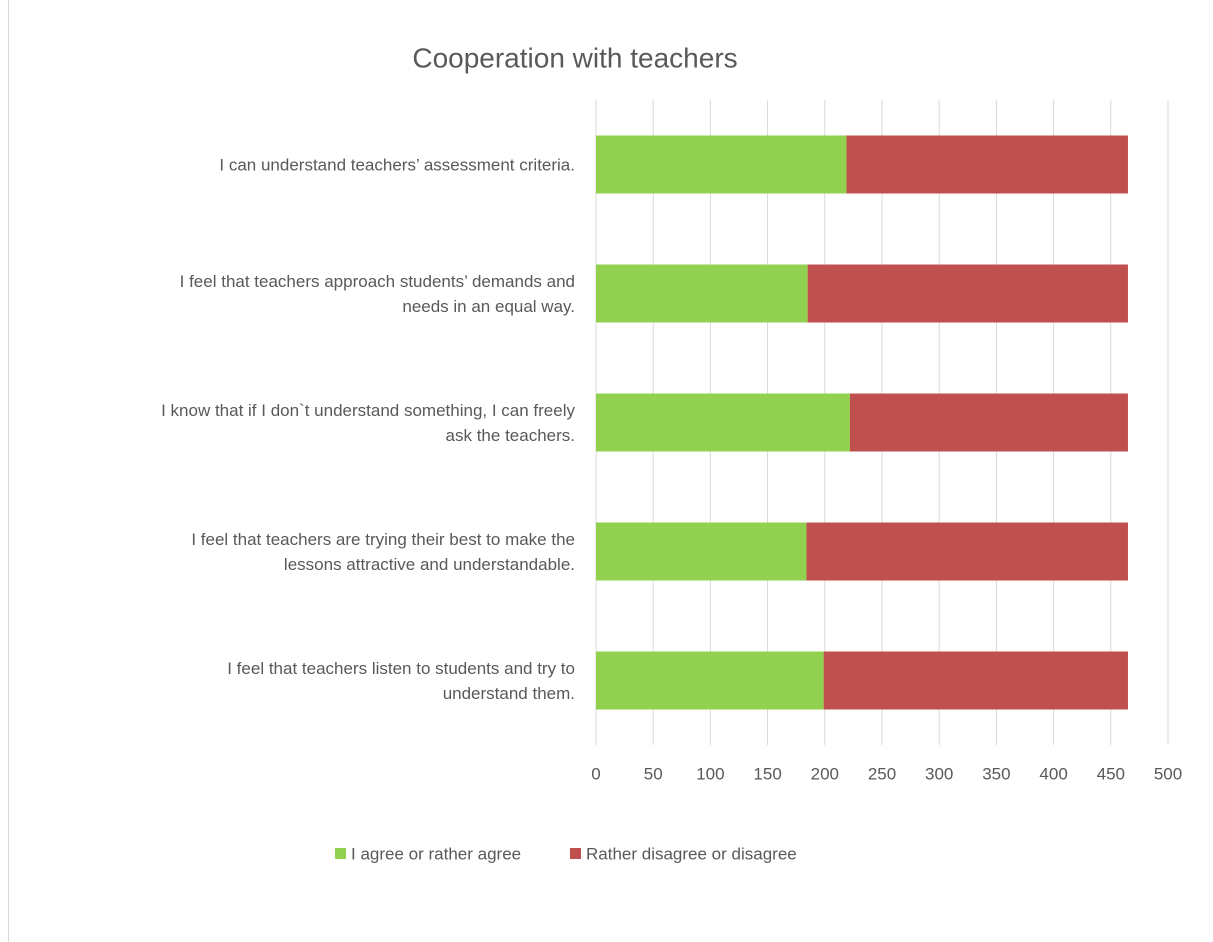 The image size is (1213, 942). I want to click on x-tick-label: 0, so click(595, 773).